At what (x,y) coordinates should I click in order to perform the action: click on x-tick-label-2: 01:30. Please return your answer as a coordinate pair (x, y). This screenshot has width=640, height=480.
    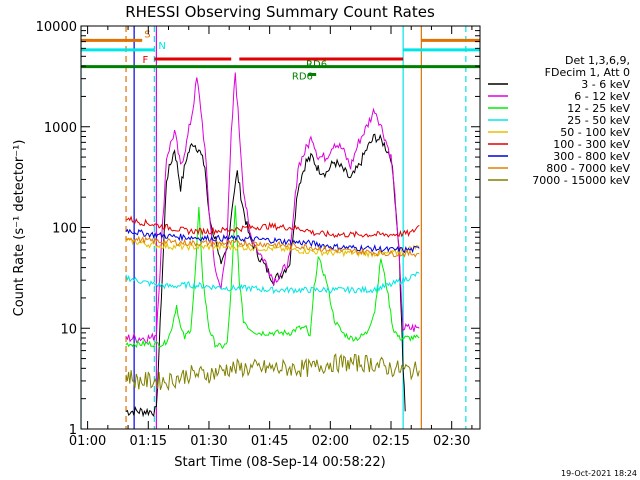
    Looking at the image, I should click on (208, 441).